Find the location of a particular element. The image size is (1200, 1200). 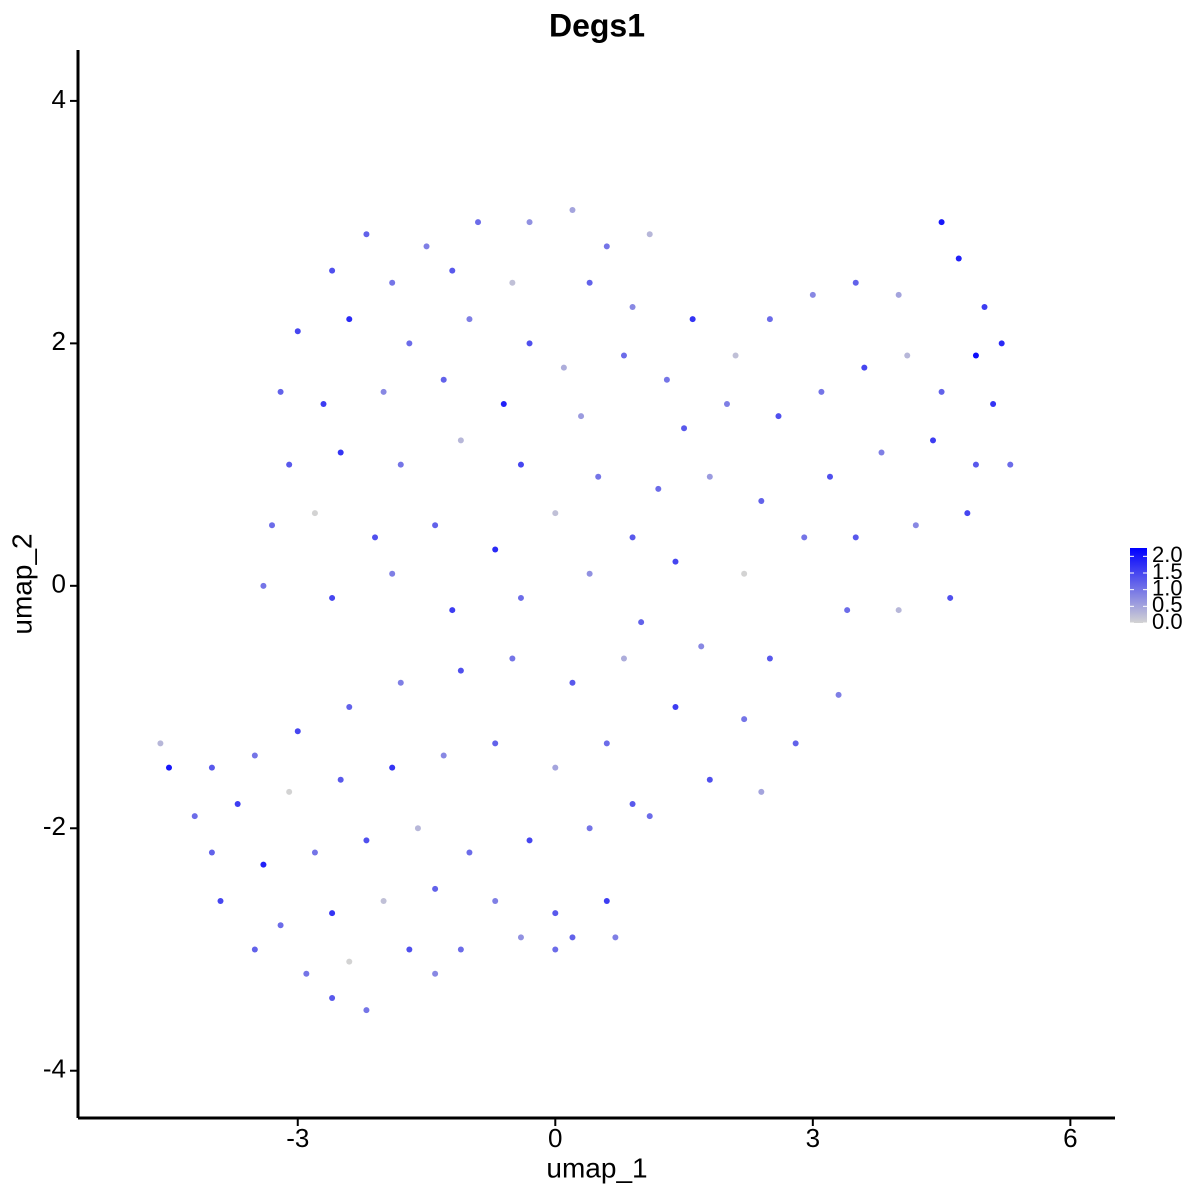

colorbar-label: 0.5 is located at coordinates (1167, 604).